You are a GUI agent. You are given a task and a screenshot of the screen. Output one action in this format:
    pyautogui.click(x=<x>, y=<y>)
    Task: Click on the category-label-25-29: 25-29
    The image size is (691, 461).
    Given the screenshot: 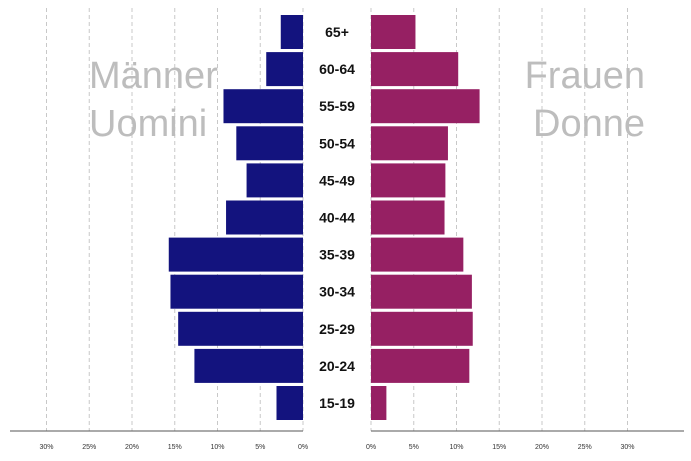 What is the action you would take?
    pyautogui.click(x=337, y=329)
    